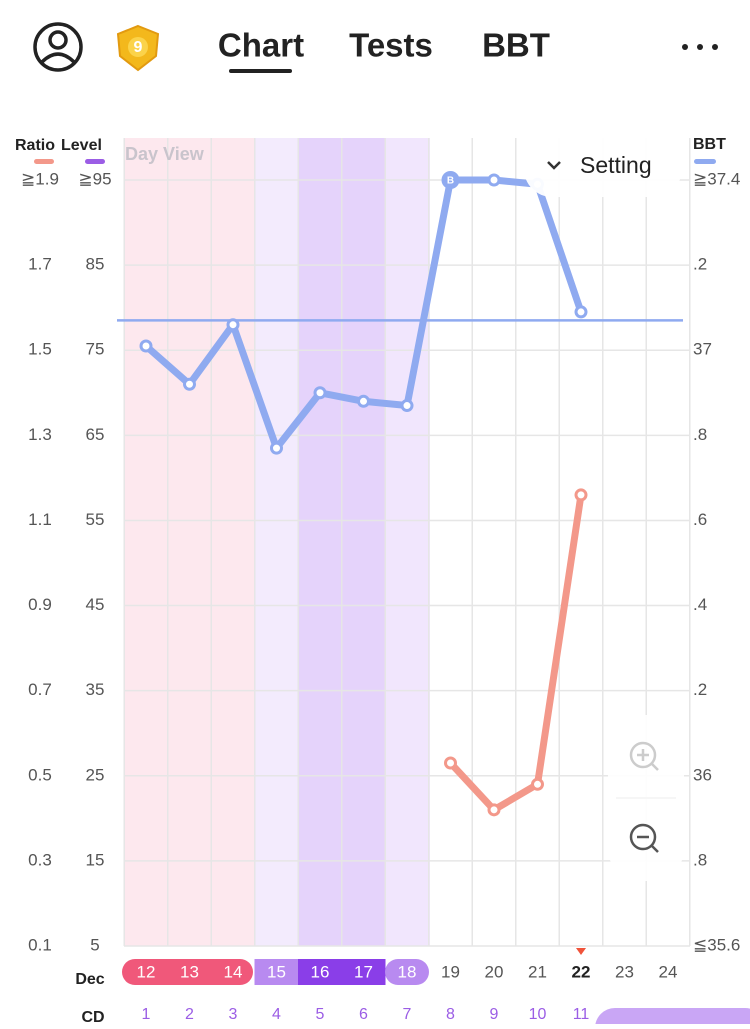  What do you see at coordinates (146, 971) in the screenshot?
I see `x-tick-label: 12` at bounding box center [146, 971].